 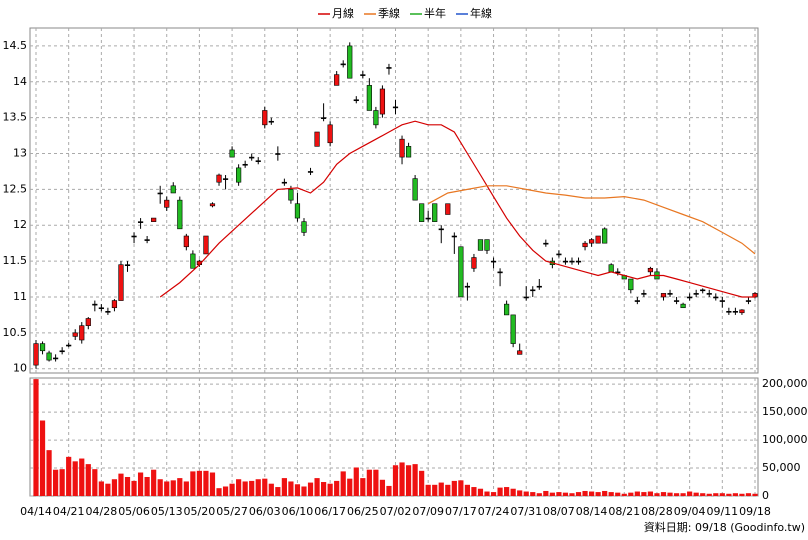 I want to click on y-tick-label: 12.5, so click(x=15, y=188).